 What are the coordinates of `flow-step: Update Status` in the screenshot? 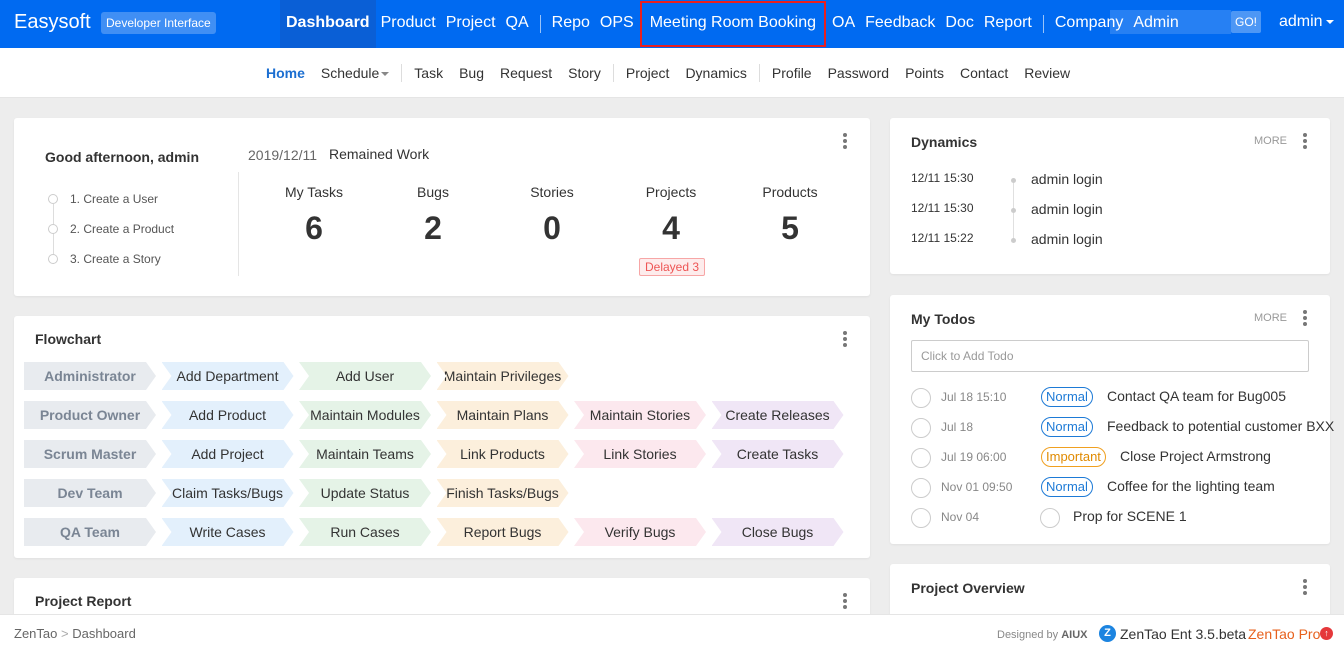 It's located at (365, 493).